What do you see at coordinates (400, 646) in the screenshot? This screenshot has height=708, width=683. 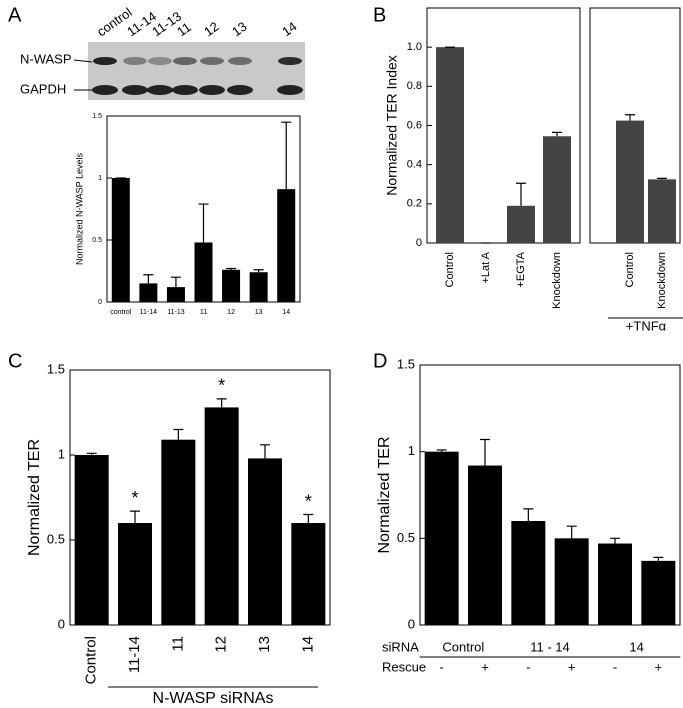 I see `row-label: siRNA` at bounding box center [400, 646].